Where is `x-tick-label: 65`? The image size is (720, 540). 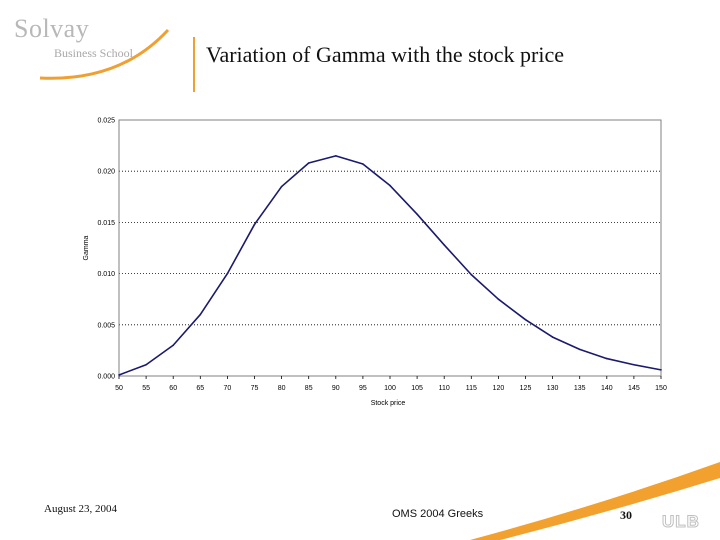
x-tick-label: 65 is located at coordinates (200, 388).